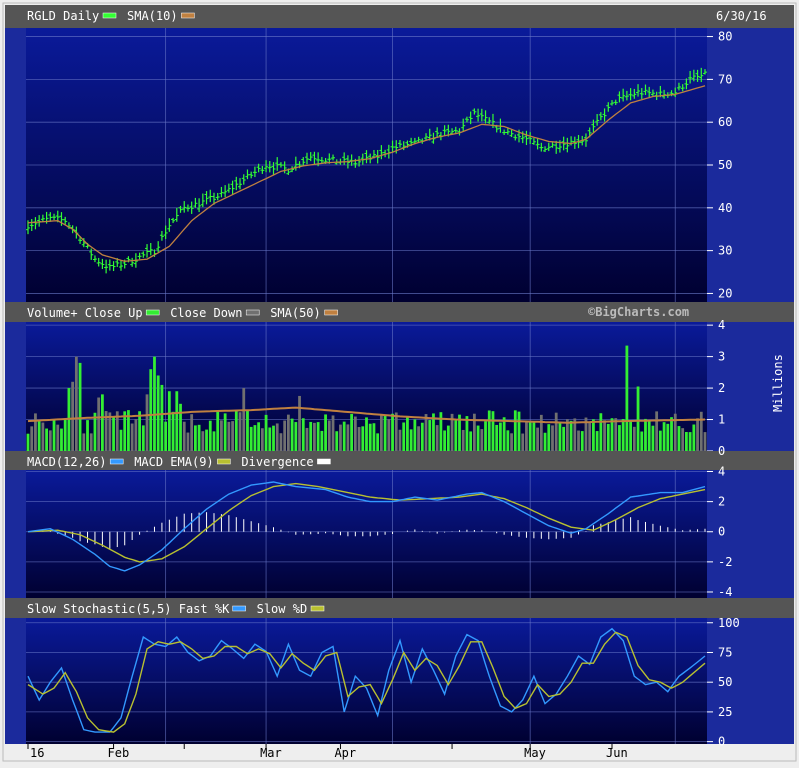  Describe the element at coordinates (721, 420) in the screenshot. I see `y-tick-label: 1` at that location.